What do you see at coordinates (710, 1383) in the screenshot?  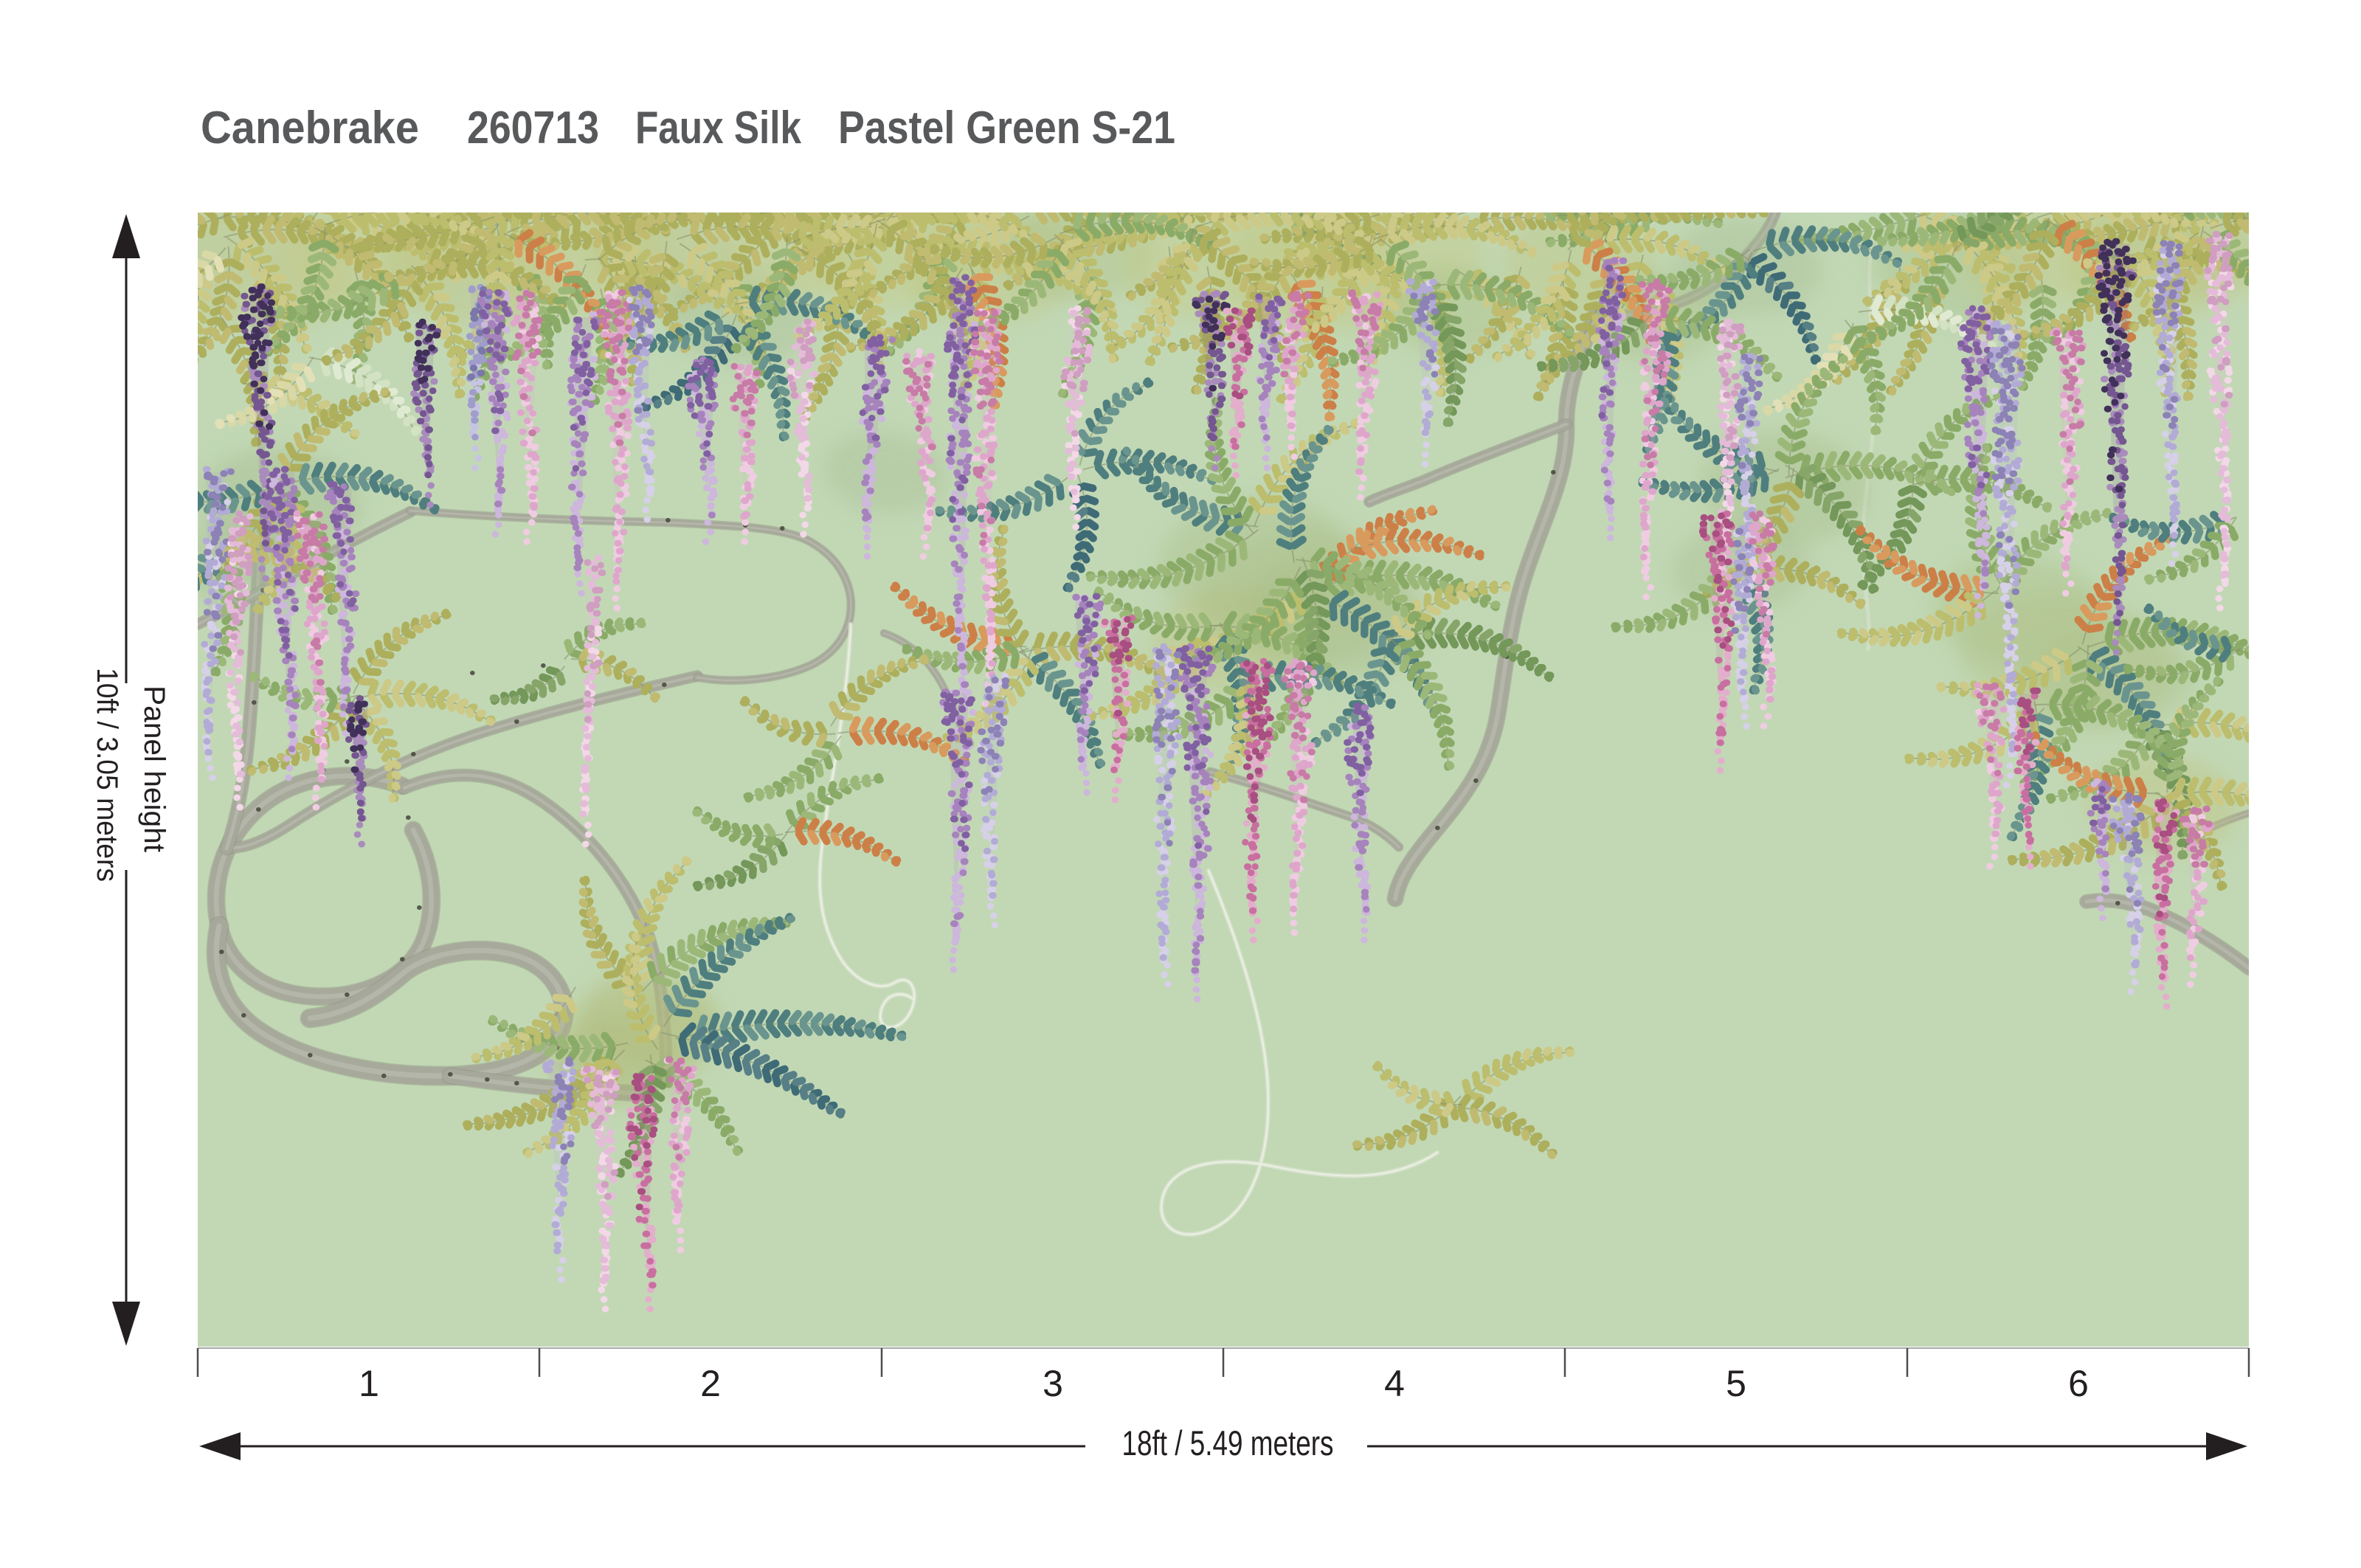 I see `svg-text: 2` at bounding box center [710, 1383].